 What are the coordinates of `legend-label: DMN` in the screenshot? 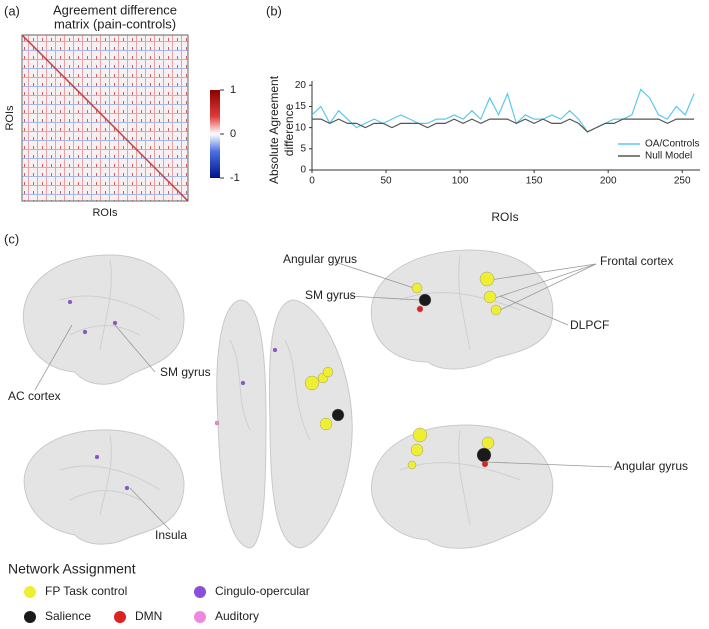 It's located at (148, 616).